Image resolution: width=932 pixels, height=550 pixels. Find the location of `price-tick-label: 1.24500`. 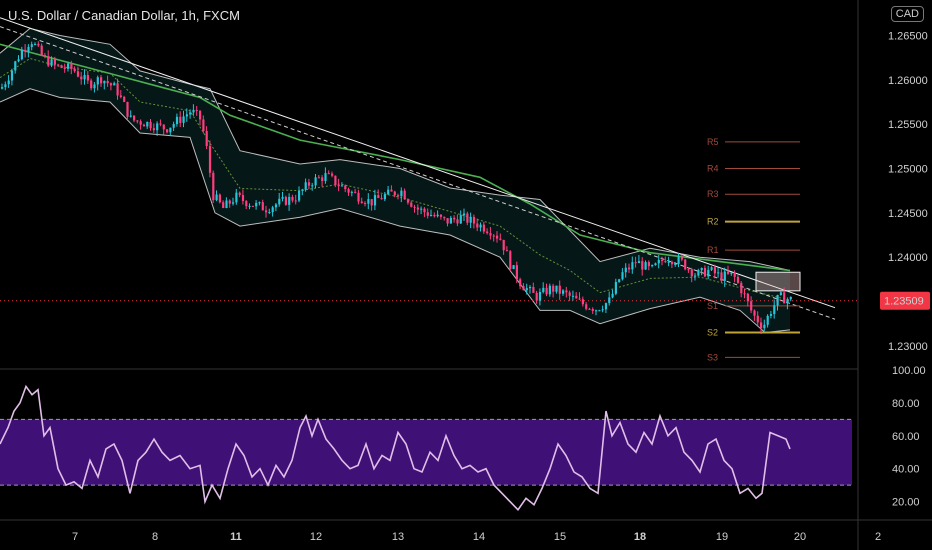

price-tick-label: 1.24500 is located at coordinates (908, 214).